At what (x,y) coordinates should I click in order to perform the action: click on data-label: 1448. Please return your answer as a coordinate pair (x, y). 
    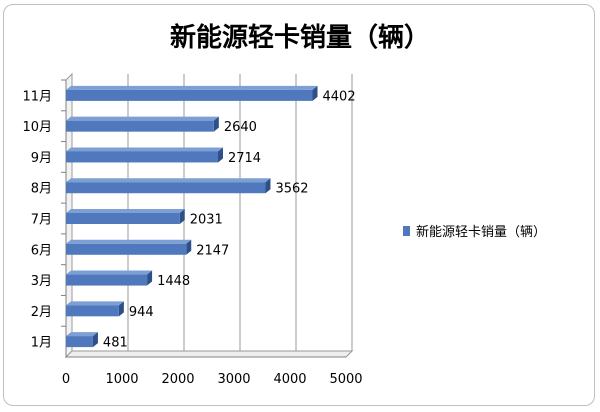
    Looking at the image, I should click on (173, 281).